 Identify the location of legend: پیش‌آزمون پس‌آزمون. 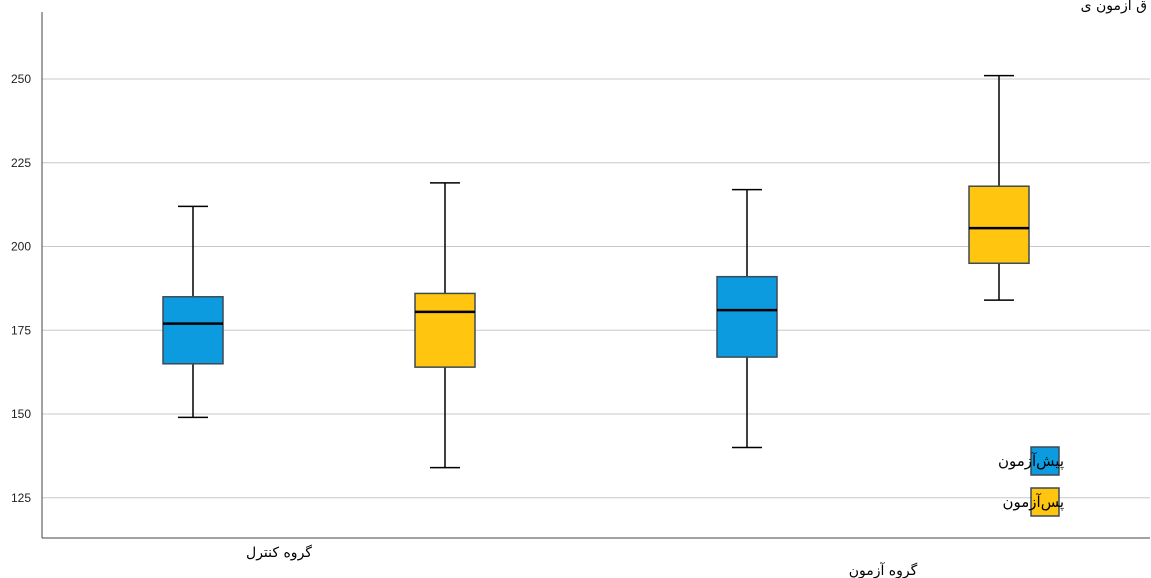
(1031, 481).